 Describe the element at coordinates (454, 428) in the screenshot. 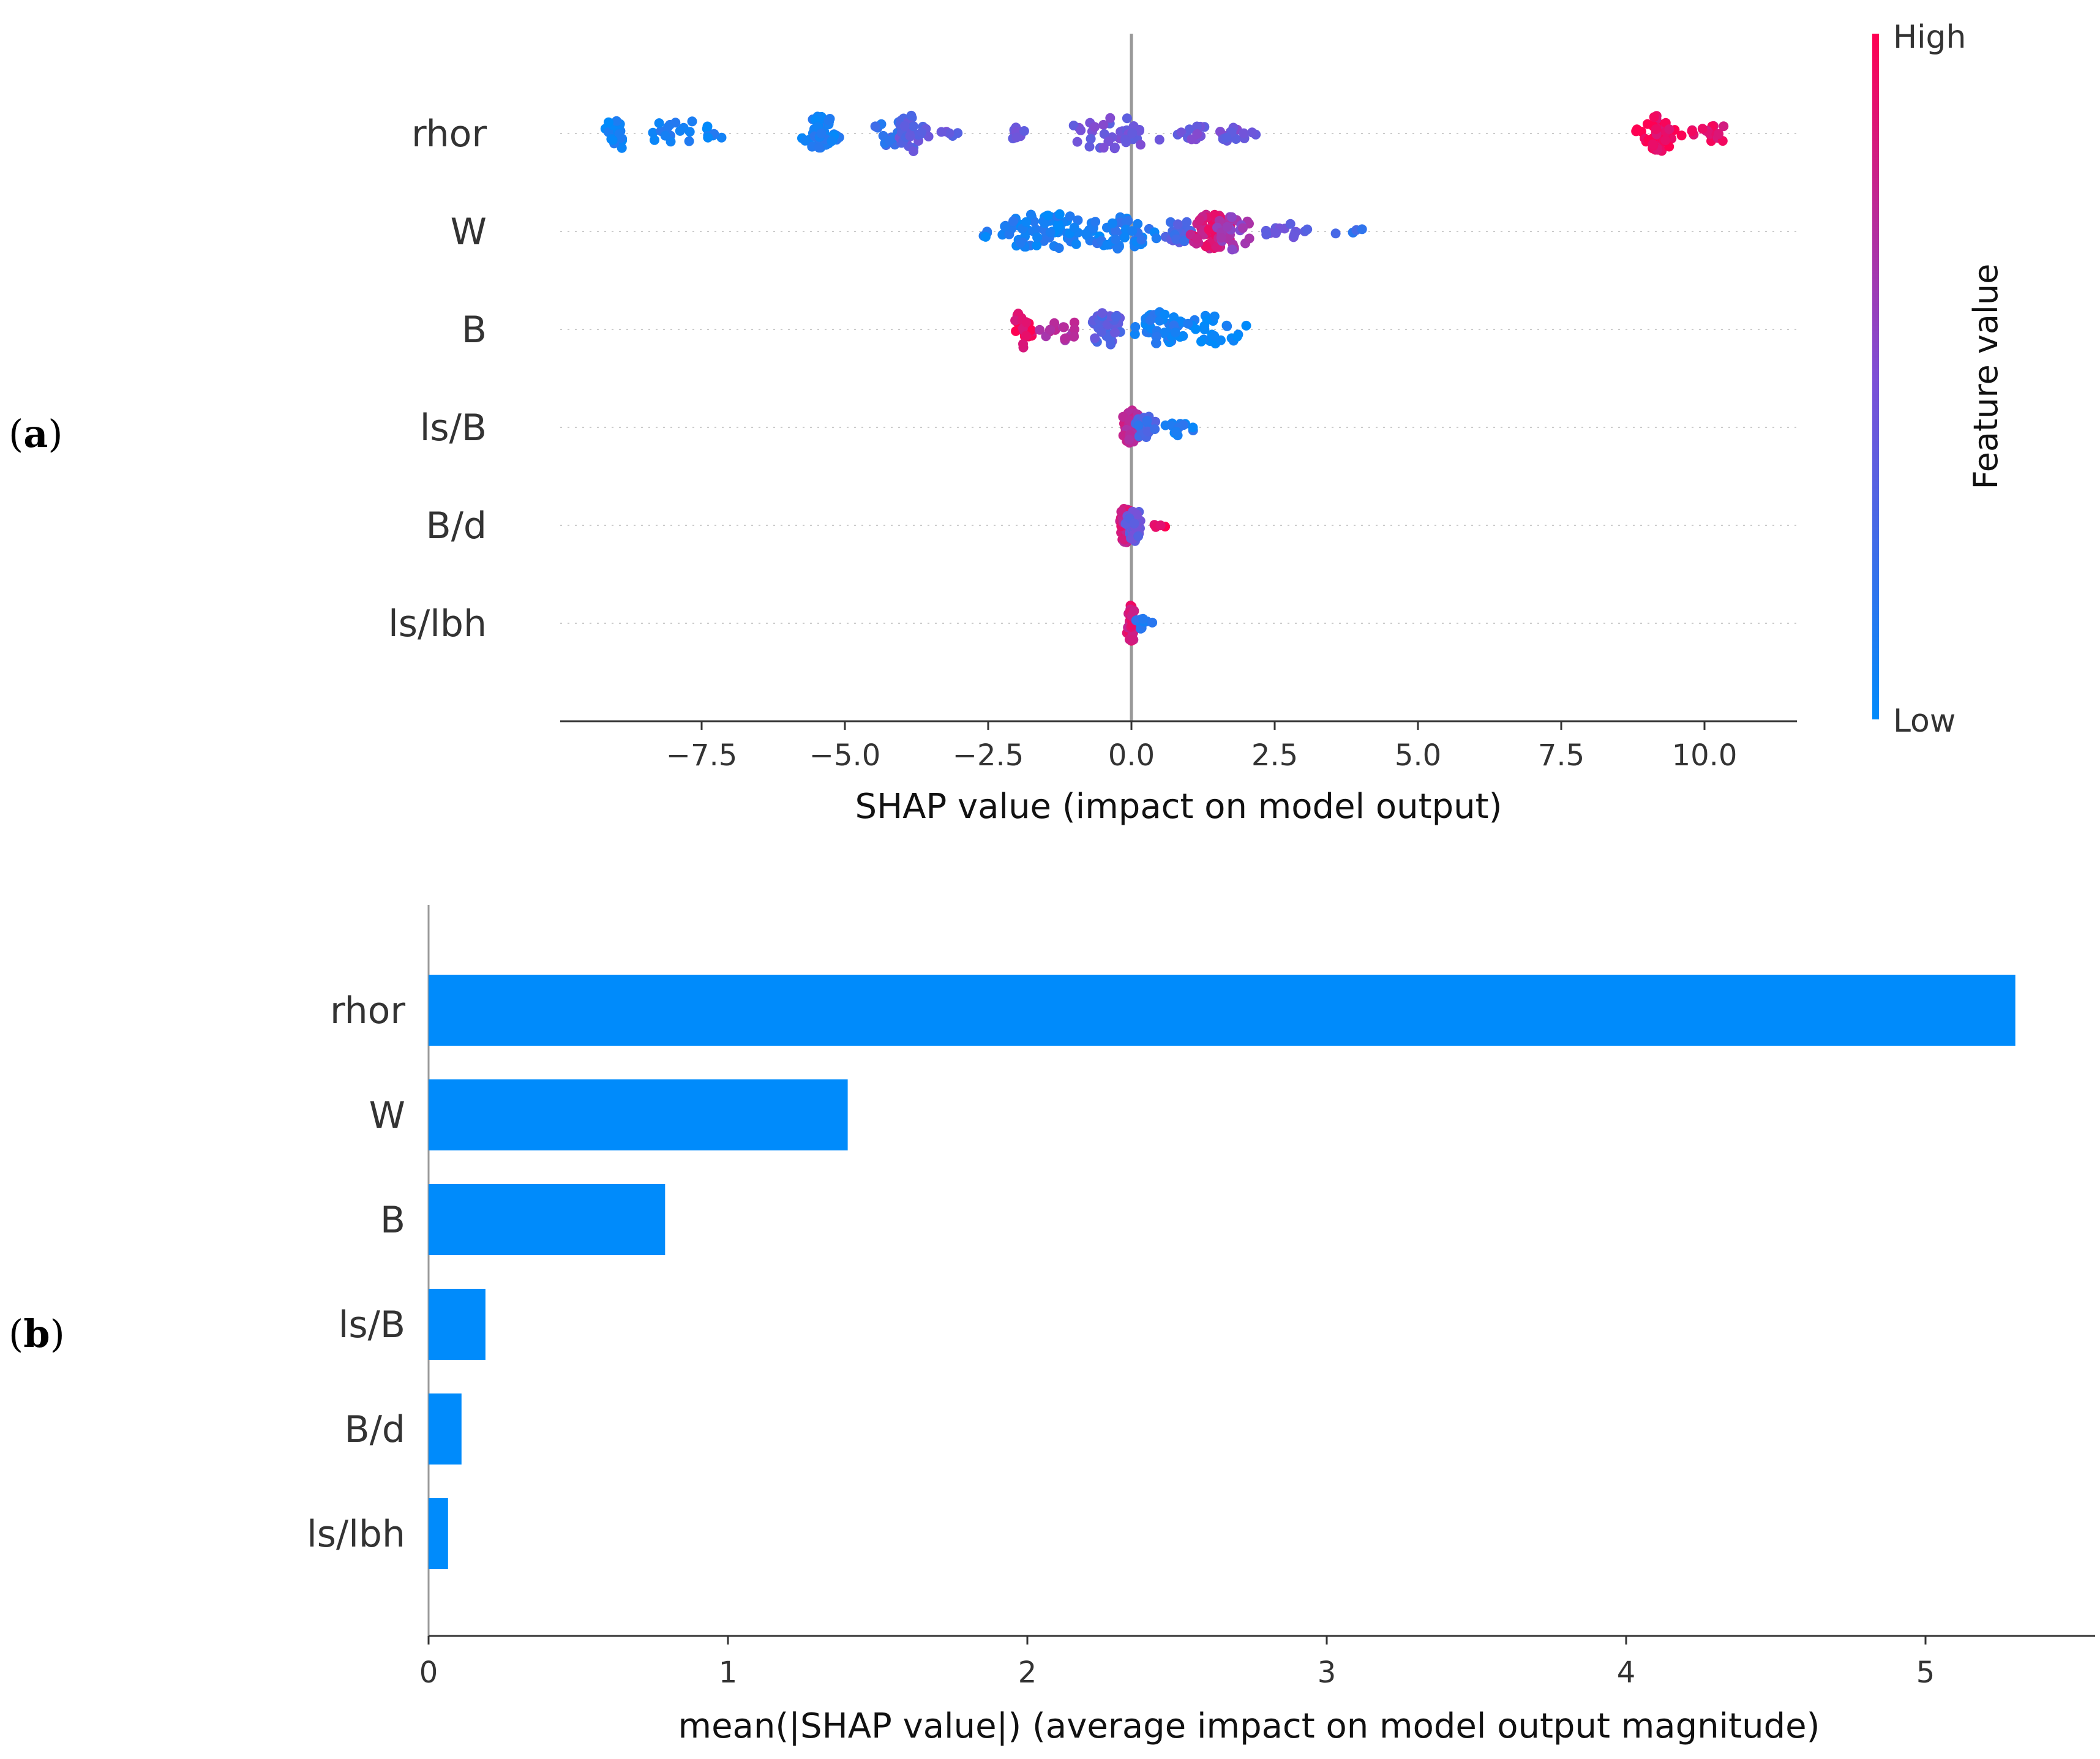

I see `beeswarm-feature-label: ls/B` at that location.